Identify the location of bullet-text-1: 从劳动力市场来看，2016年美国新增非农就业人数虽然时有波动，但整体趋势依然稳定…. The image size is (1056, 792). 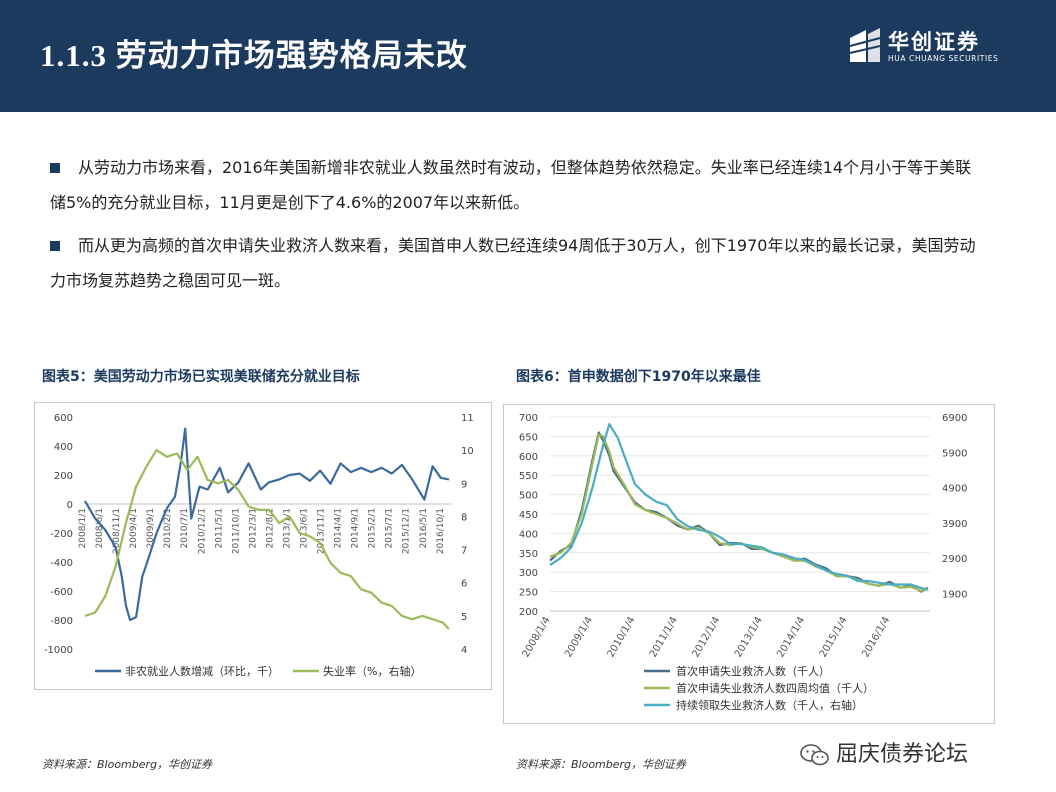
(511, 185).